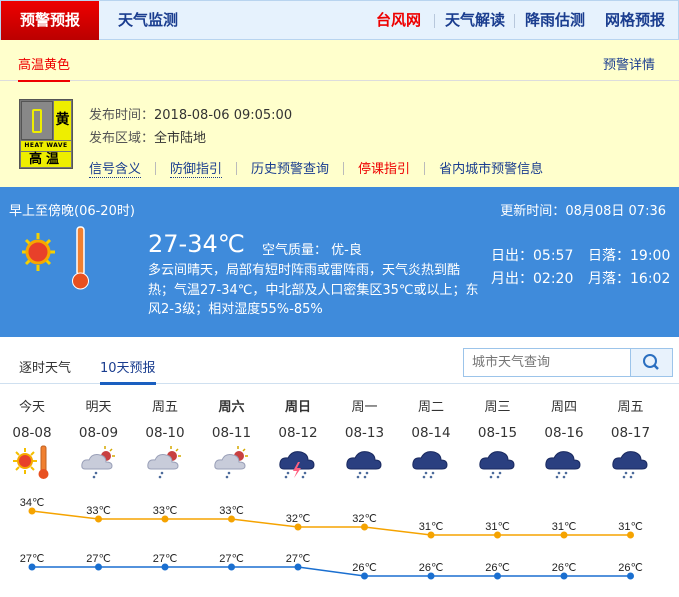 This screenshot has height=597, width=679. What do you see at coordinates (628, 65) in the screenshot?
I see `warning-detail-link: 预警详情` at bounding box center [628, 65].